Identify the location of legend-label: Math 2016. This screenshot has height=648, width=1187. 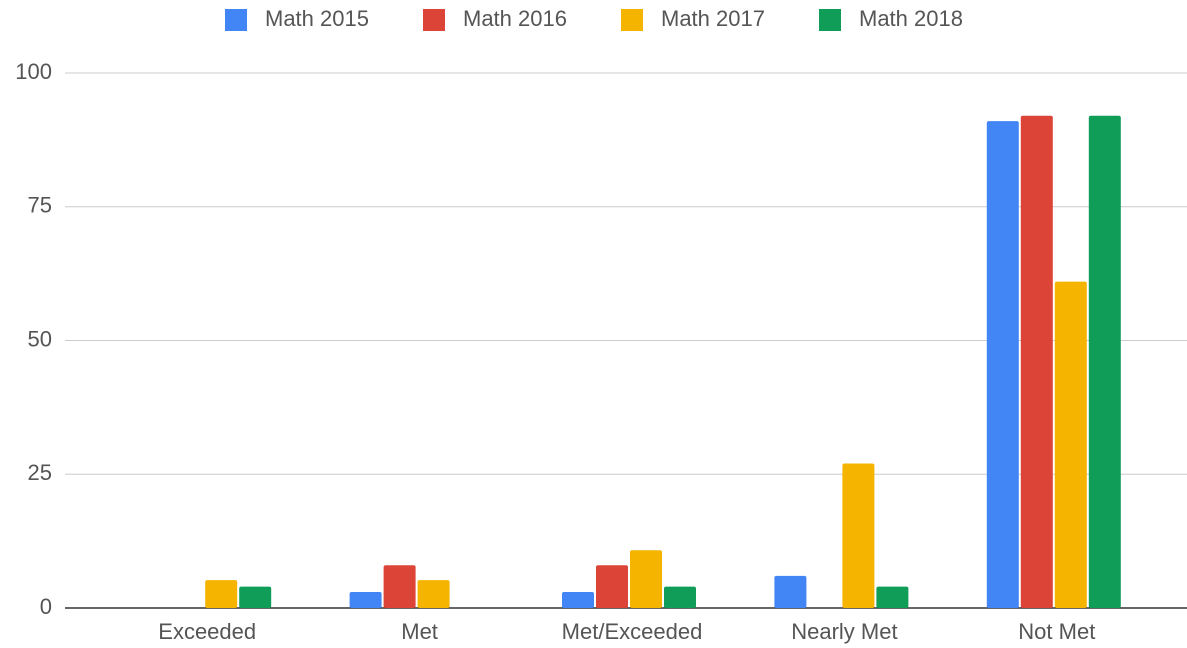
(515, 18).